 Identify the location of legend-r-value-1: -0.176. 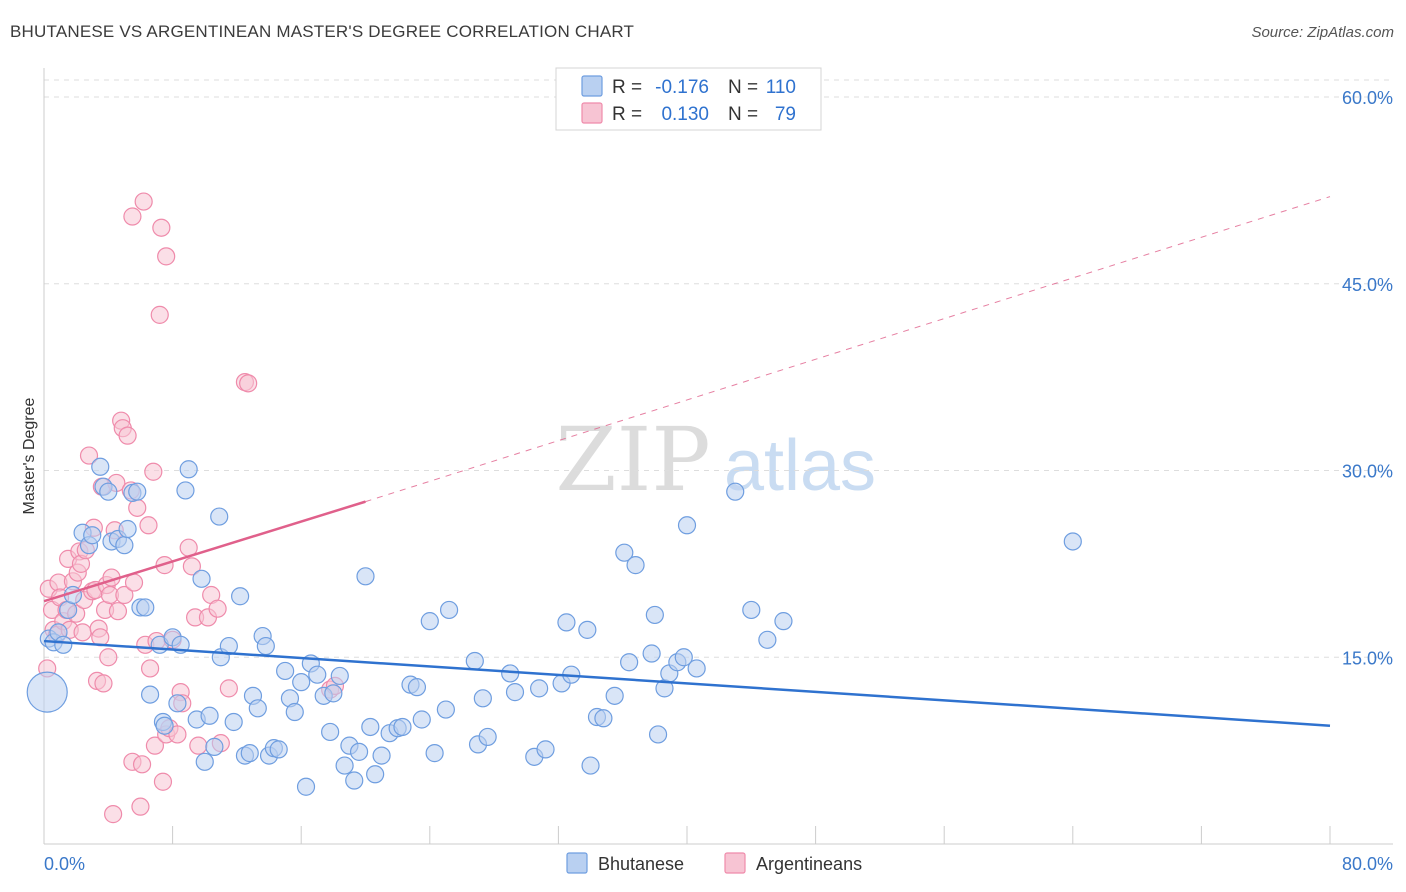
(682, 87).